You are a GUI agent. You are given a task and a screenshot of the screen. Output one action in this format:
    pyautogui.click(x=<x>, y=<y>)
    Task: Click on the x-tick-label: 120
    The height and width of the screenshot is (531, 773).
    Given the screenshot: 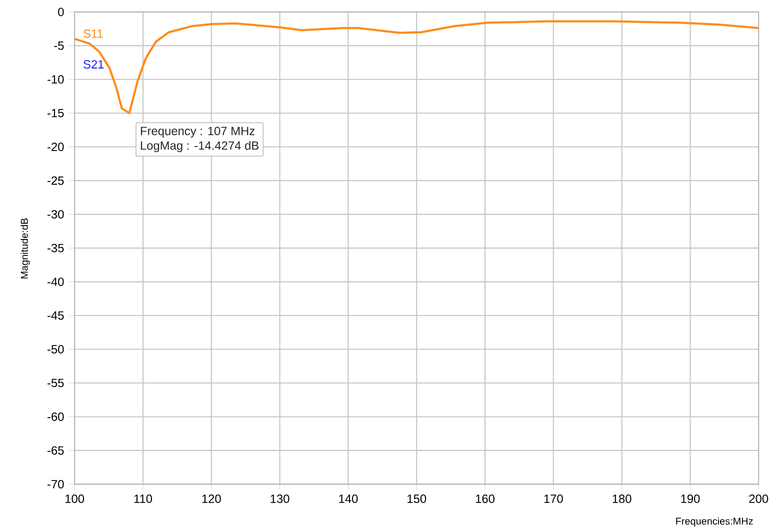 What is the action you would take?
    pyautogui.click(x=211, y=498)
    